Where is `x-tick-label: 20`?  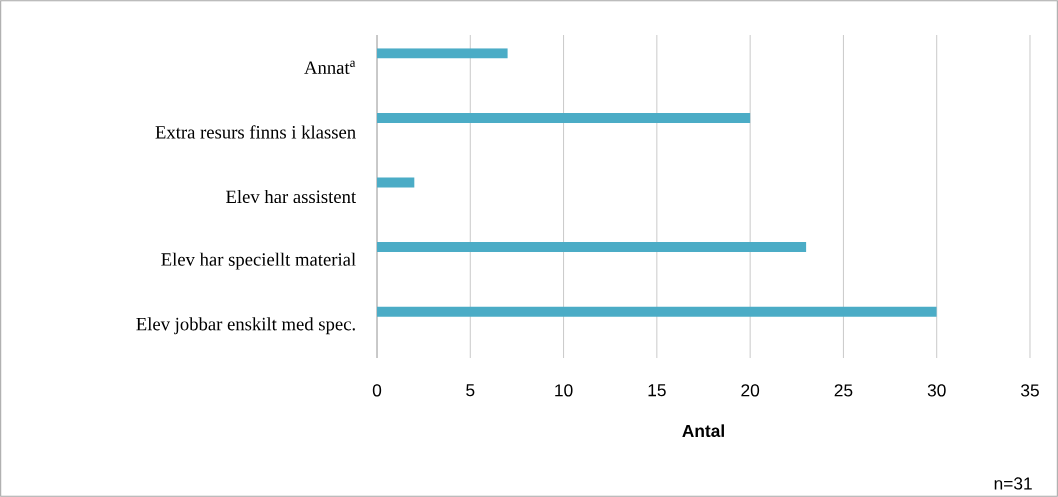
x-tick-label: 20 is located at coordinates (750, 390).